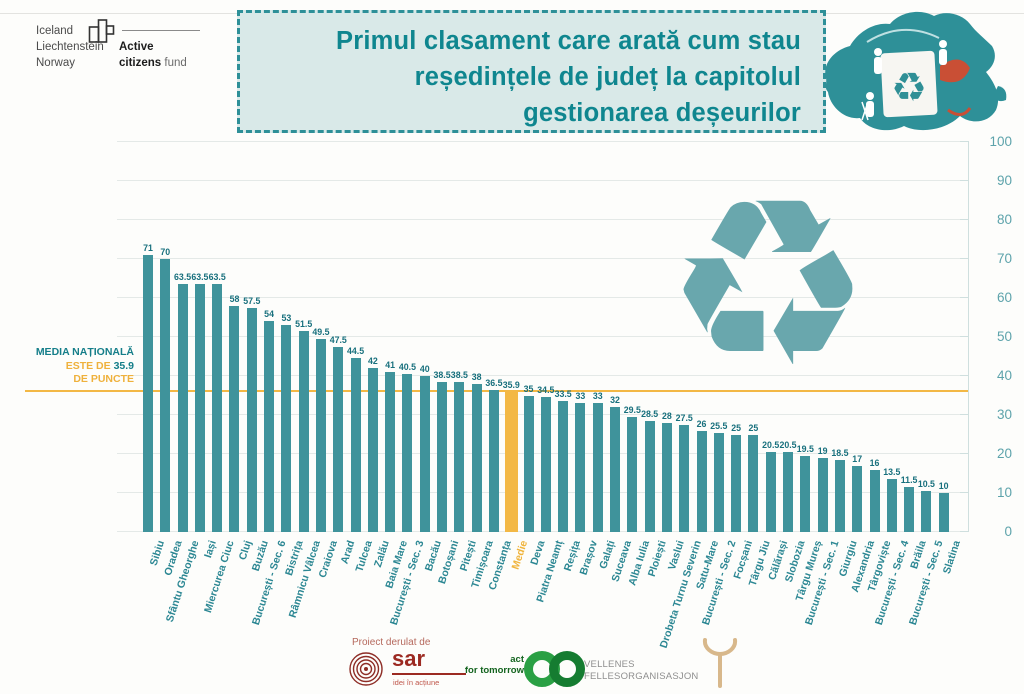 This screenshot has height=694, width=1024. I want to click on bar-value-label: 42, so click(372, 361).